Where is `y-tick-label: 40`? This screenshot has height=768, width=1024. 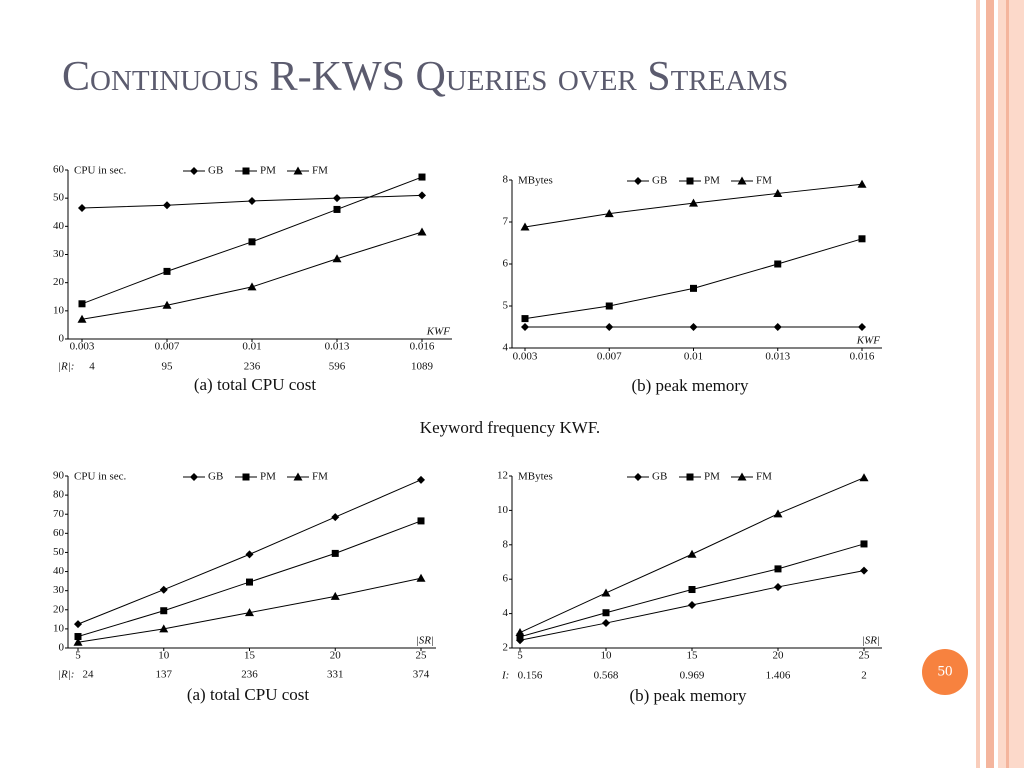
y-tick-label: 40 is located at coordinates (59, 571).